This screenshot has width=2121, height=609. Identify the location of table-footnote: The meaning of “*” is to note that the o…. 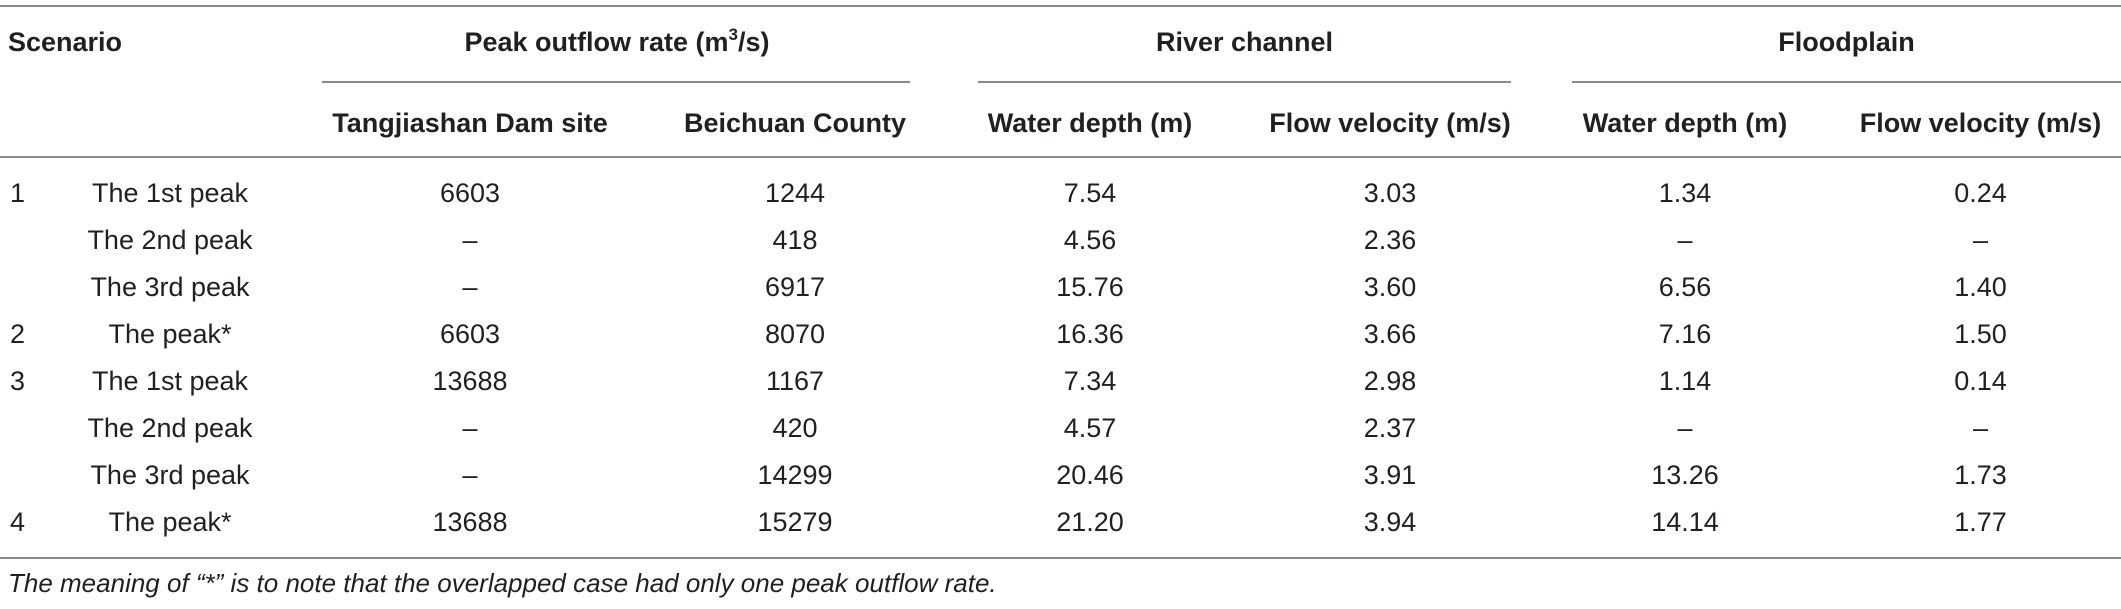
(502, 583).